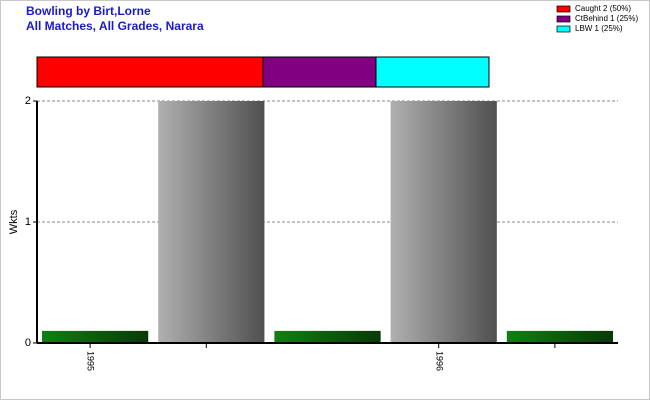 The width and height of the screenshot is (650, 400). Describe the element at coordinates (599, 28) in the screenshot. I see `legend-label: LBW 1 (25%)` at that location.